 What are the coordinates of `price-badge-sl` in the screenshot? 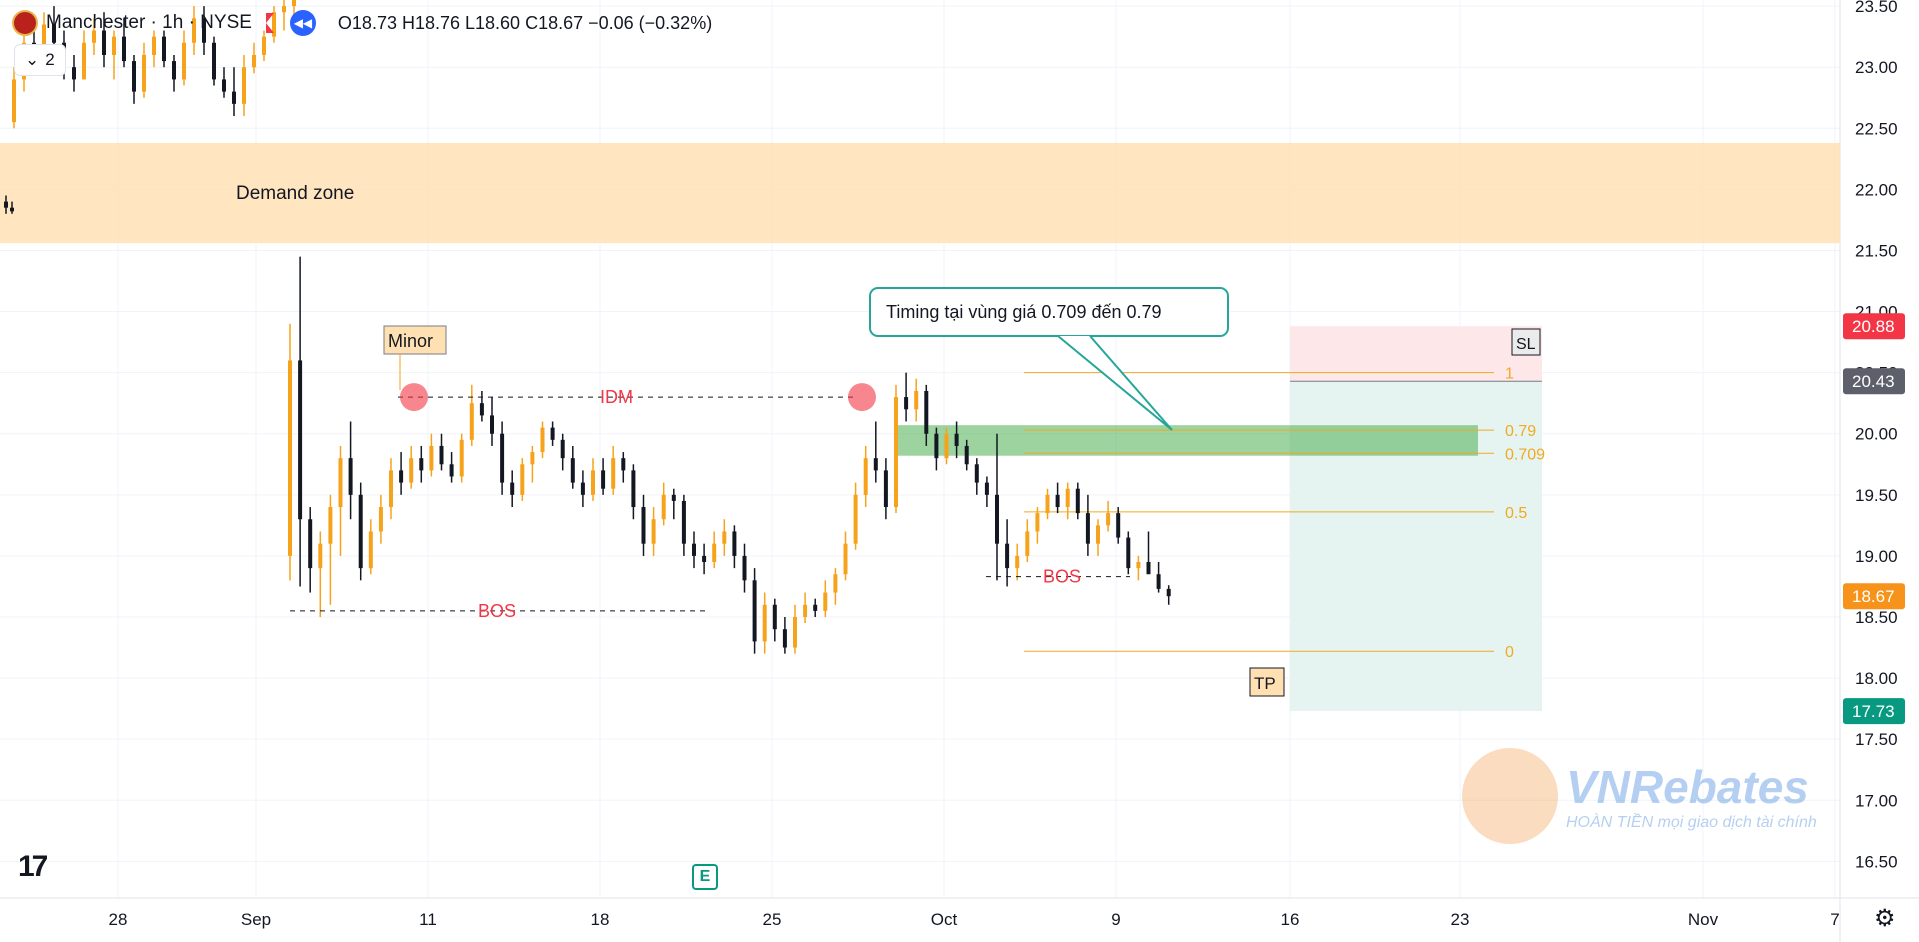 It's located at (1874, 326).